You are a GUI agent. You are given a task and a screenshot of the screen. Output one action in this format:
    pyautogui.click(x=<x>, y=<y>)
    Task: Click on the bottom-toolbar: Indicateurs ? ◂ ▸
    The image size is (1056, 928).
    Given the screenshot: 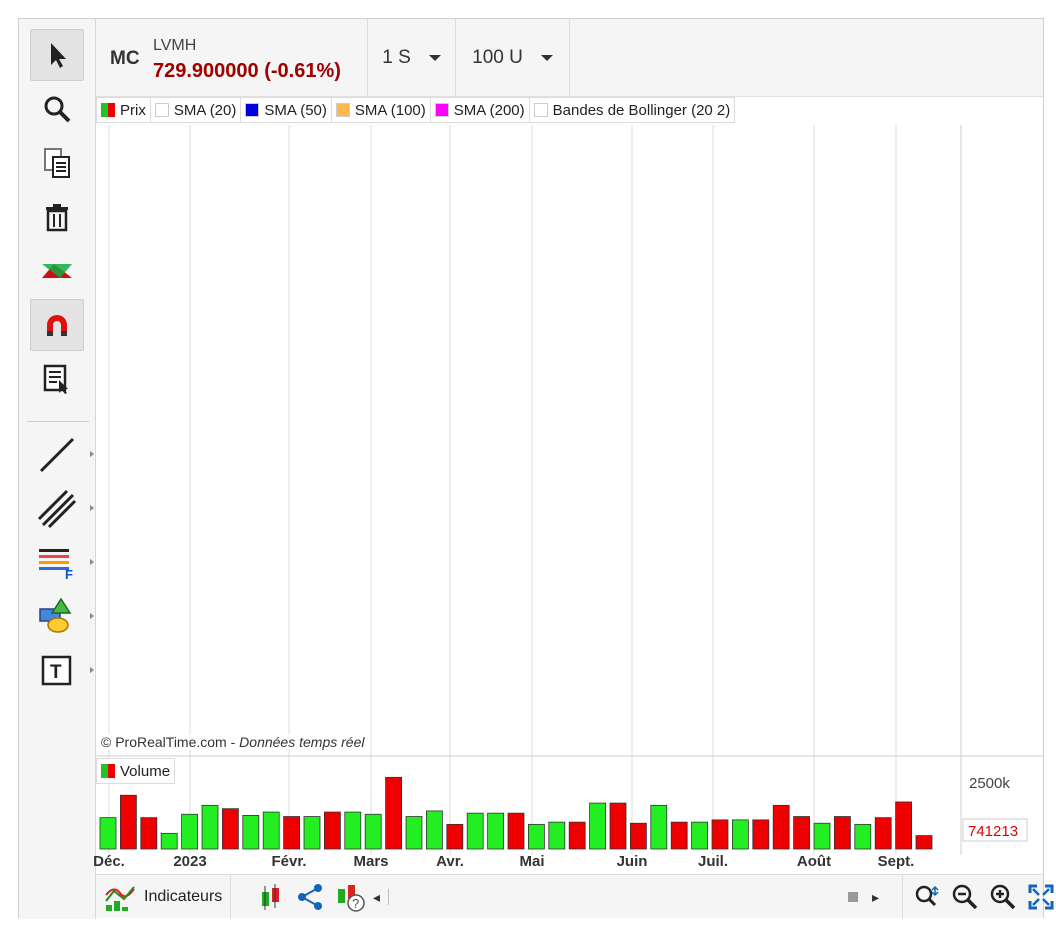 What is the action you would take?
    pyautogui.click(x=575, y=896)
    